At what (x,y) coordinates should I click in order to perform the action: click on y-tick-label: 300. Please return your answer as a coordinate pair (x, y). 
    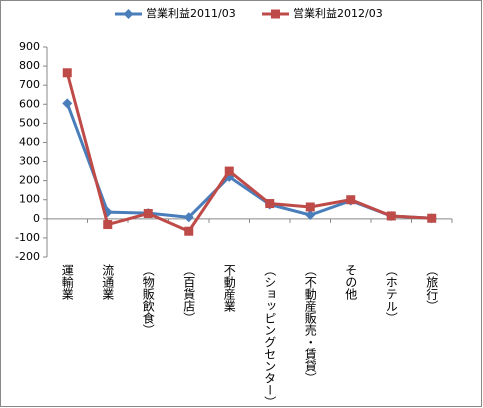
    Looking at the image, I should click on (29, 161).